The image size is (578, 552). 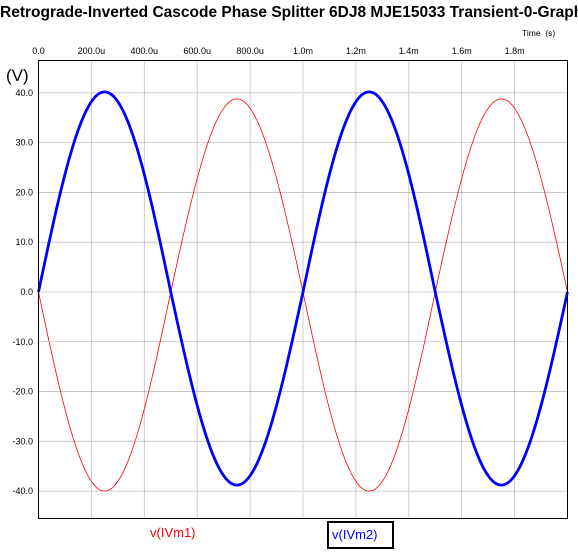 What do you see at coordinates (145, 51) in the screenshot?
I see `x-tick-label: 400.0u` at bounding box center [145, 51].